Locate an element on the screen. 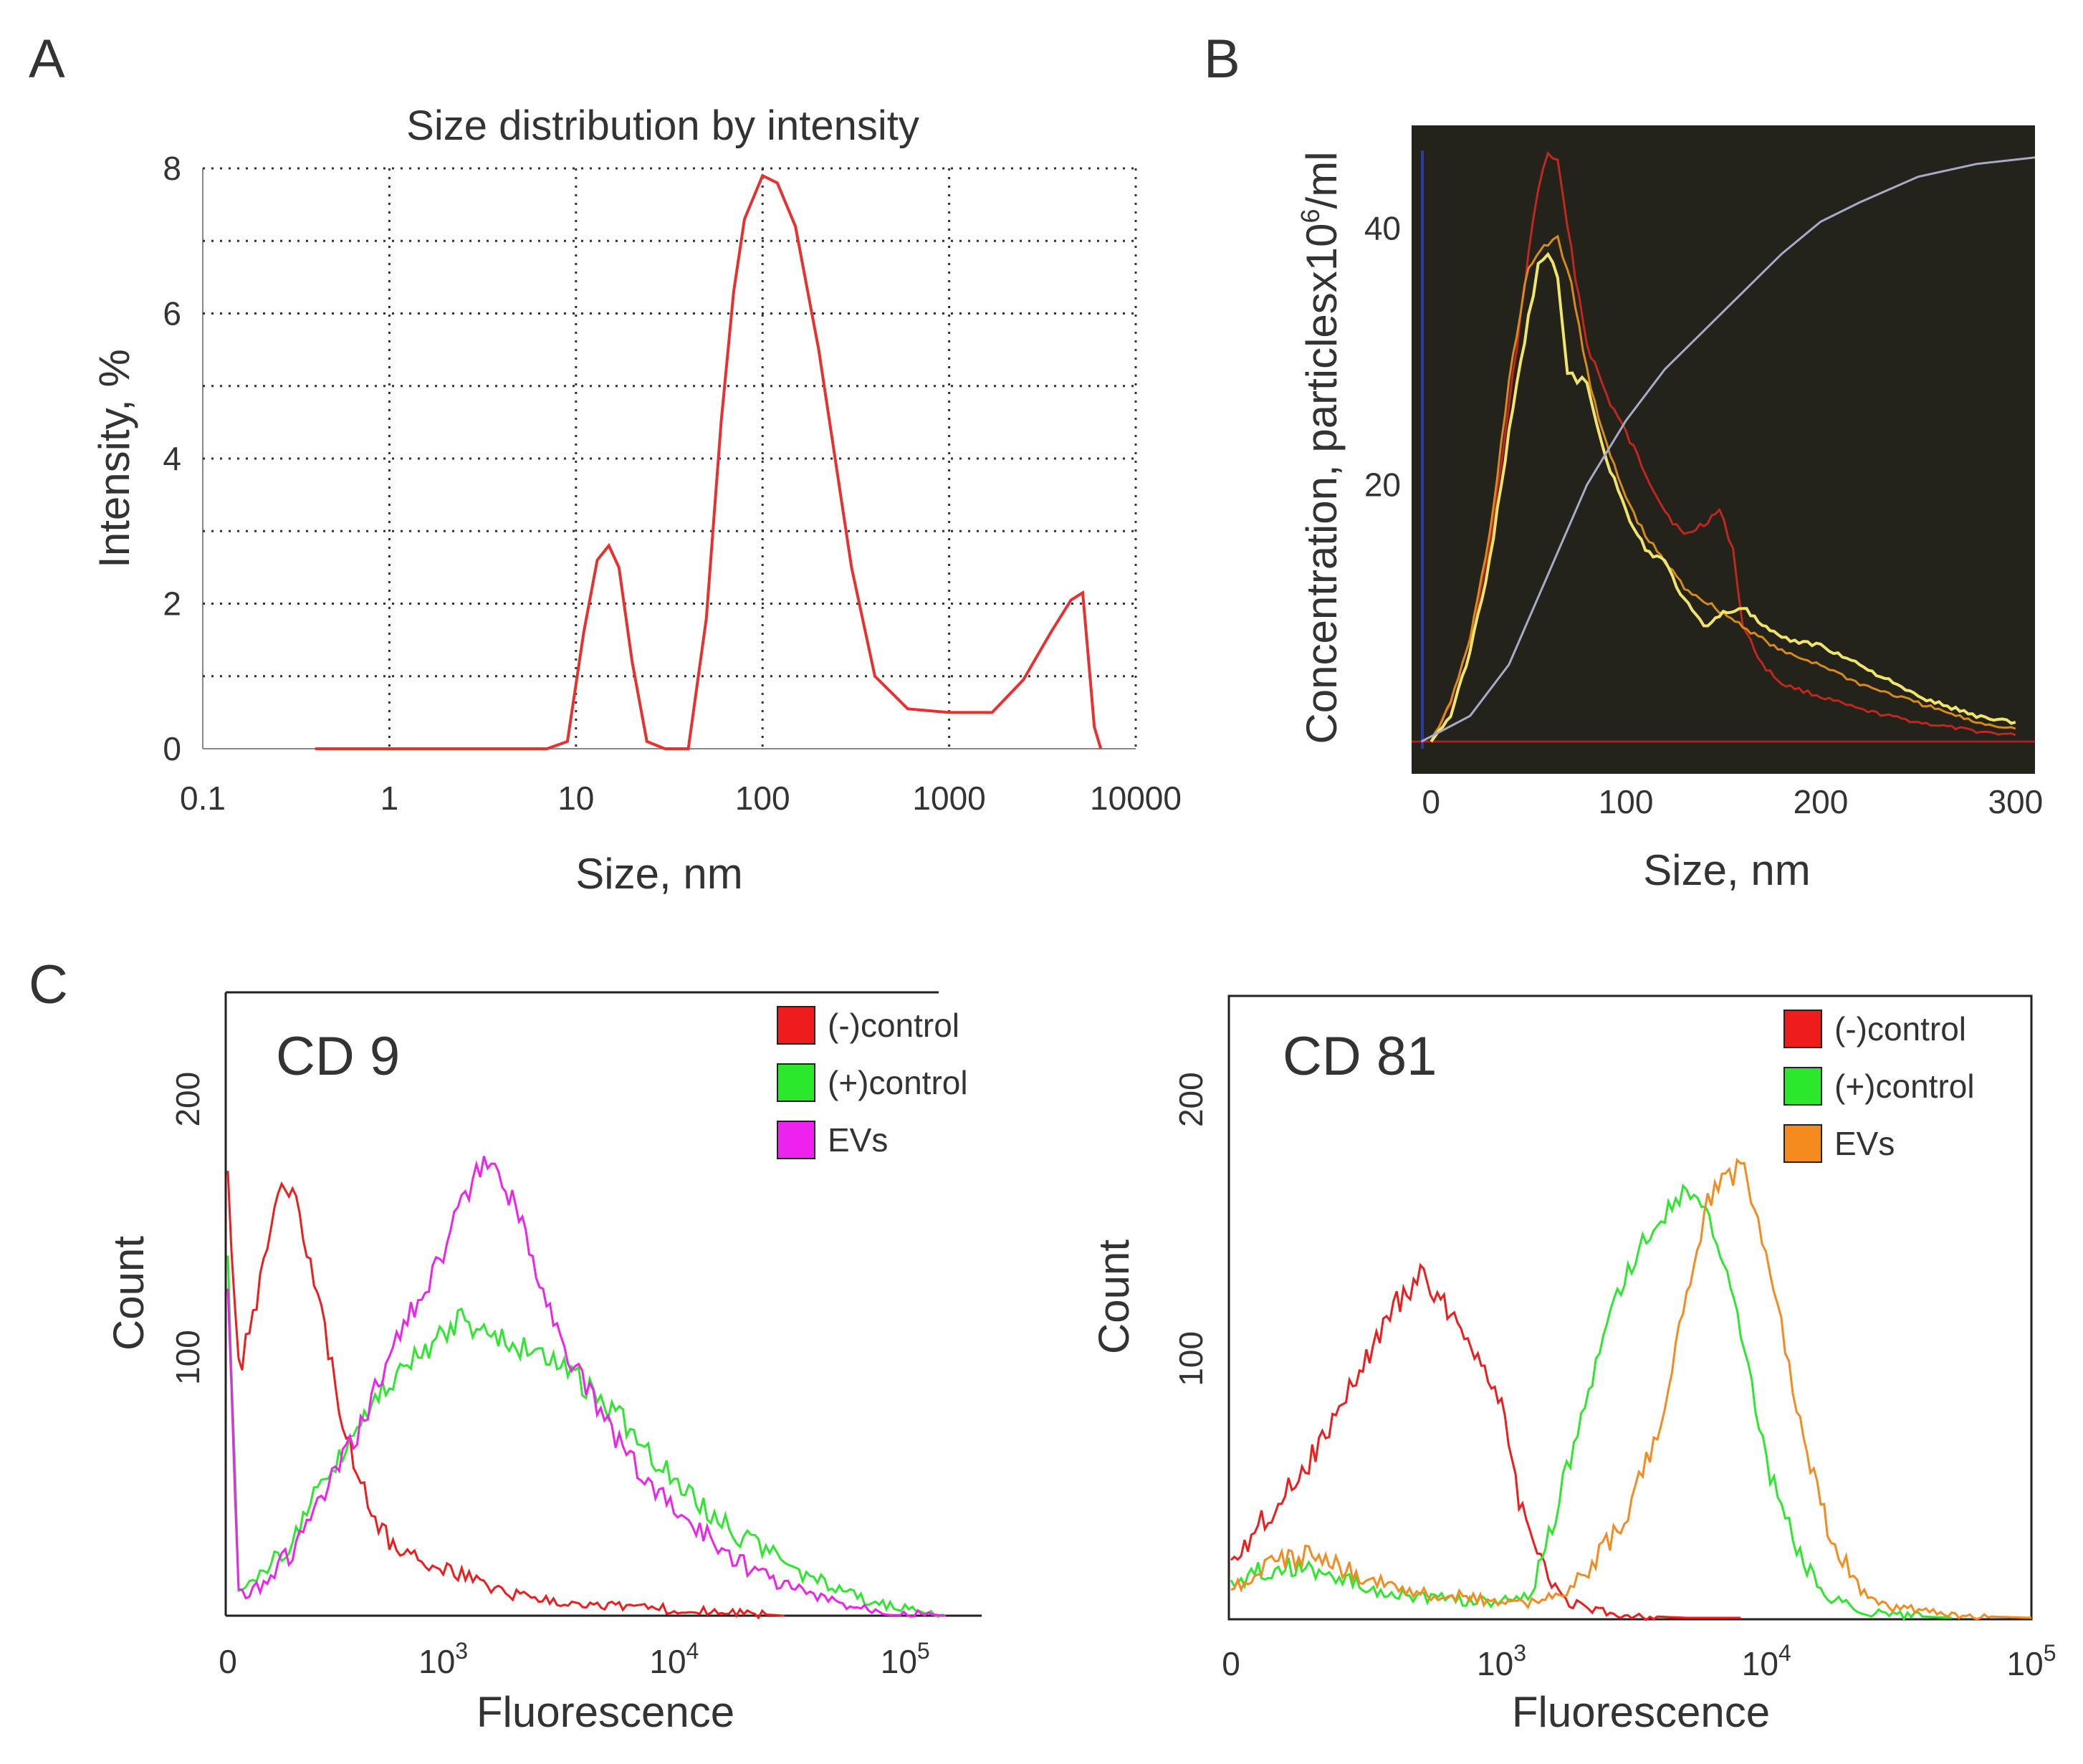 This screenshot has height=1764, width=2083. c2-legend-label: (+)control is located at coordinates (1905, 1086).